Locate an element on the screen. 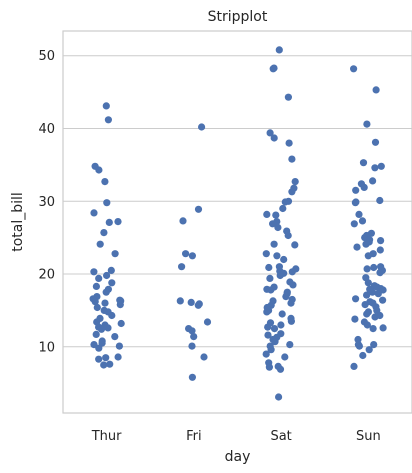 Image resolution: width=412 pixels, height=473 pixels. y-tick-label: 40 is located at coordinates (46, 129).